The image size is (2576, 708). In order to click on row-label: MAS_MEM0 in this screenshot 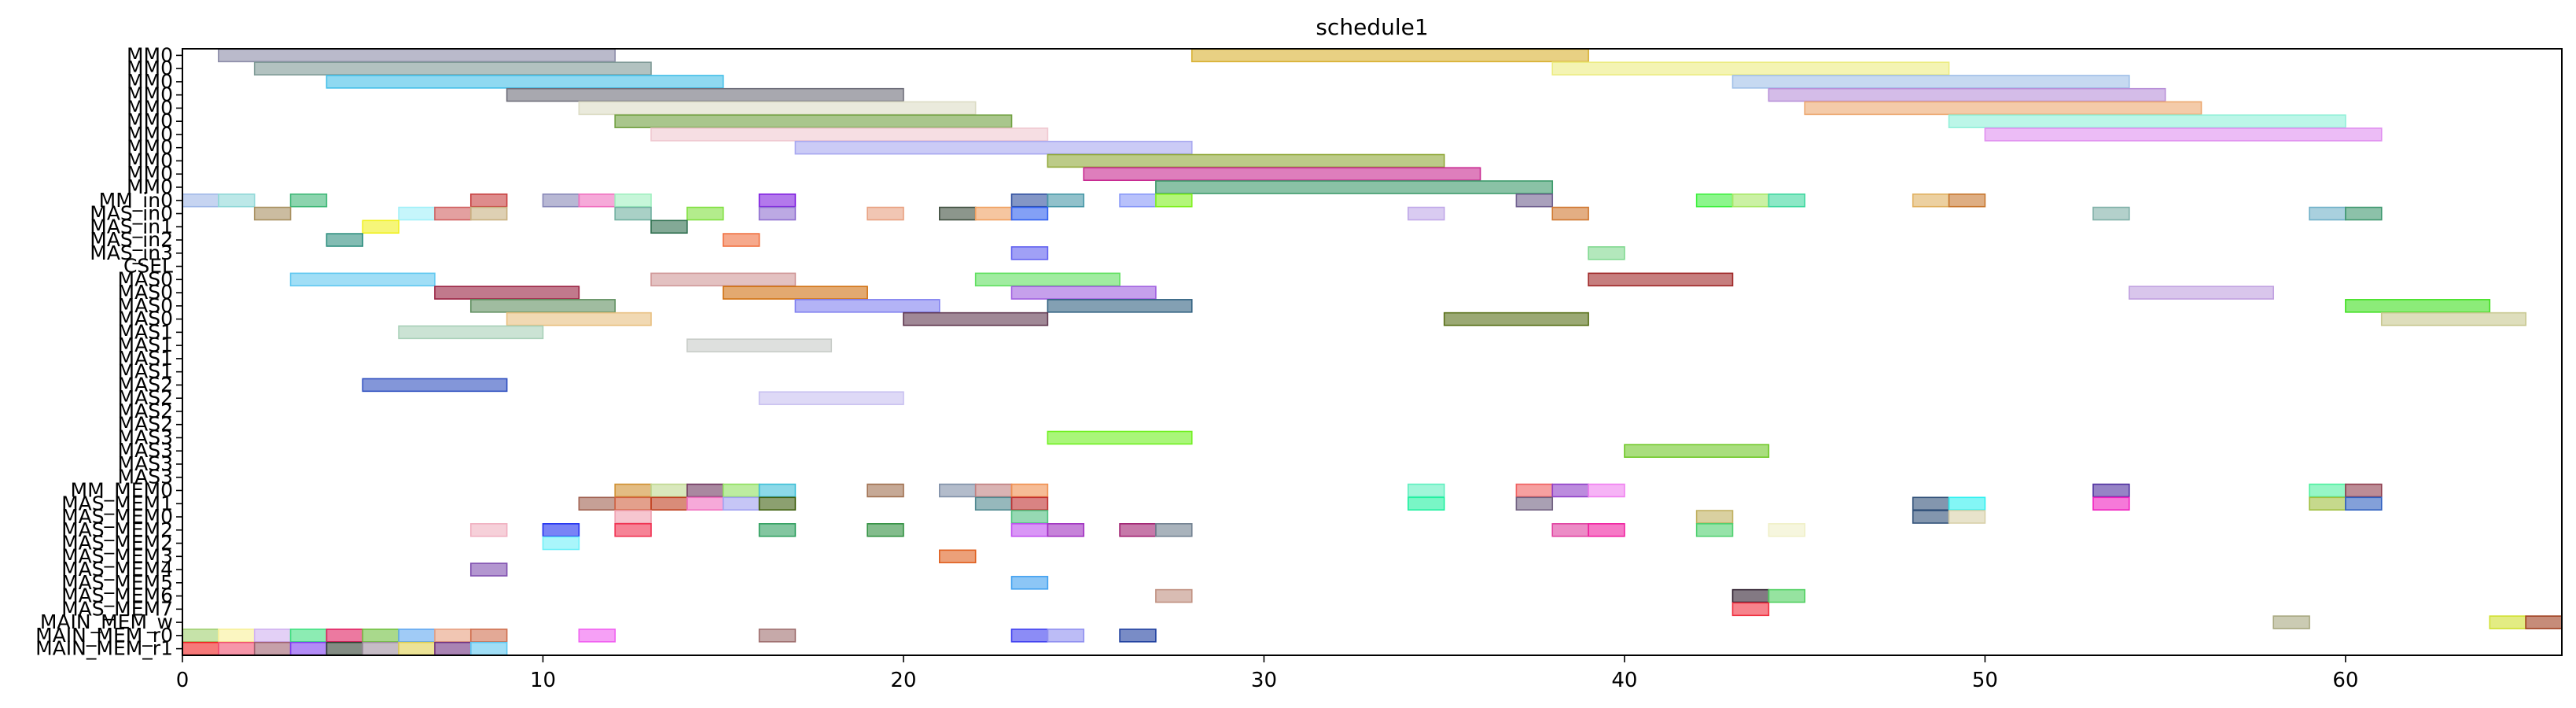, I will do `click(117, 516)`.